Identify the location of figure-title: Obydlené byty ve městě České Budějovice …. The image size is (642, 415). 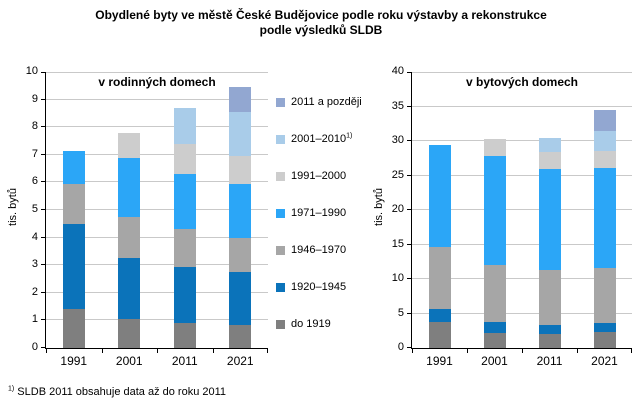
(321, 23).